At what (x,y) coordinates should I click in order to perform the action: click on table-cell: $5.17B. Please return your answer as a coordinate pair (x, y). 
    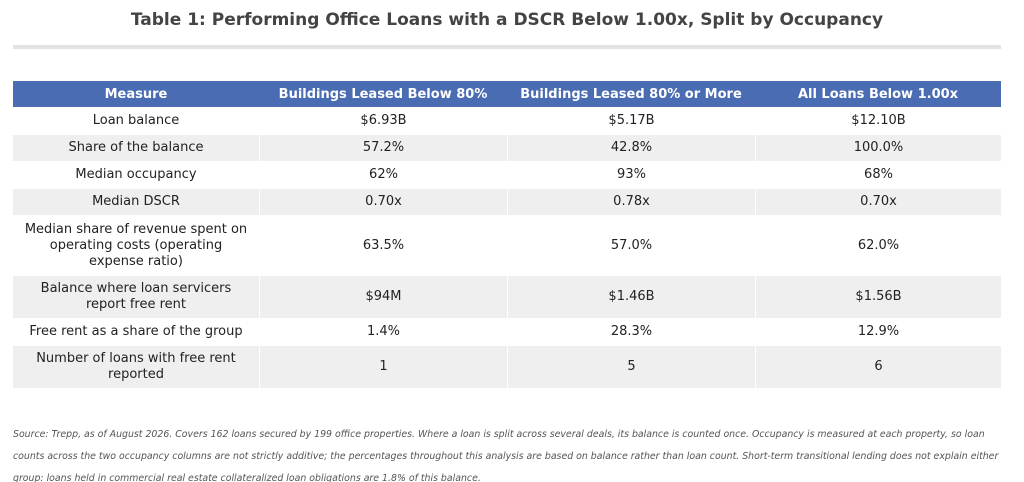
    Looking at the image, I should click on (631, 120).